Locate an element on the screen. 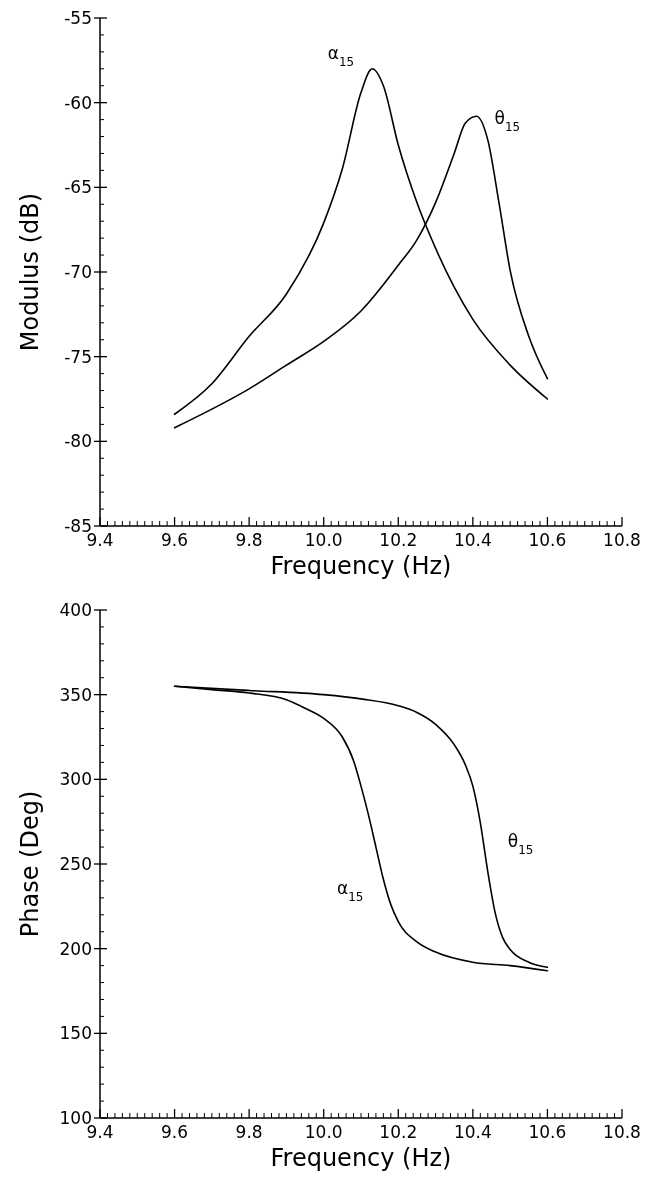 The image size is (657, 1191). y-tick-label: 400 is located at coordinates (75, 609).